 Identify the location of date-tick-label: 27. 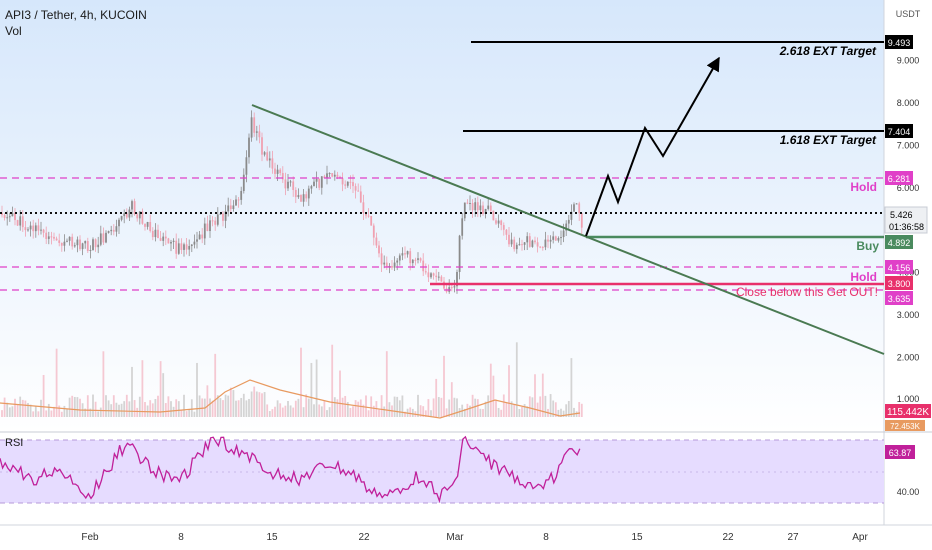
(793, 537).